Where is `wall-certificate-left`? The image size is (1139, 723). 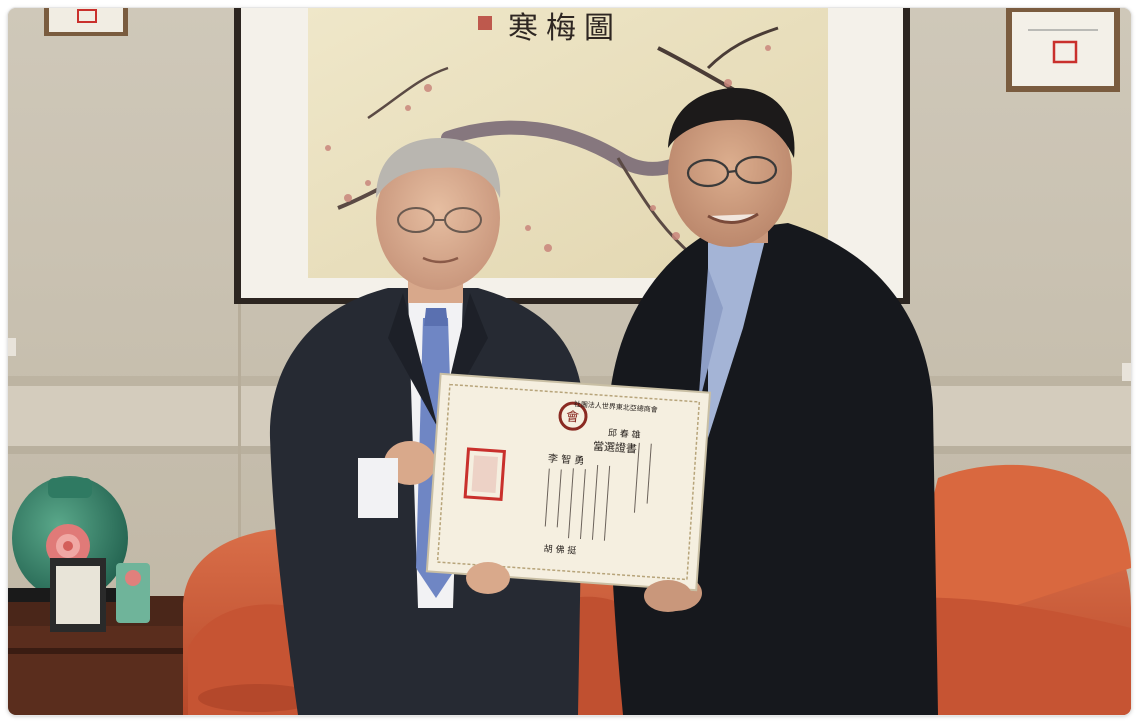 wall-certificate-left is located at coordinates (86, 22).